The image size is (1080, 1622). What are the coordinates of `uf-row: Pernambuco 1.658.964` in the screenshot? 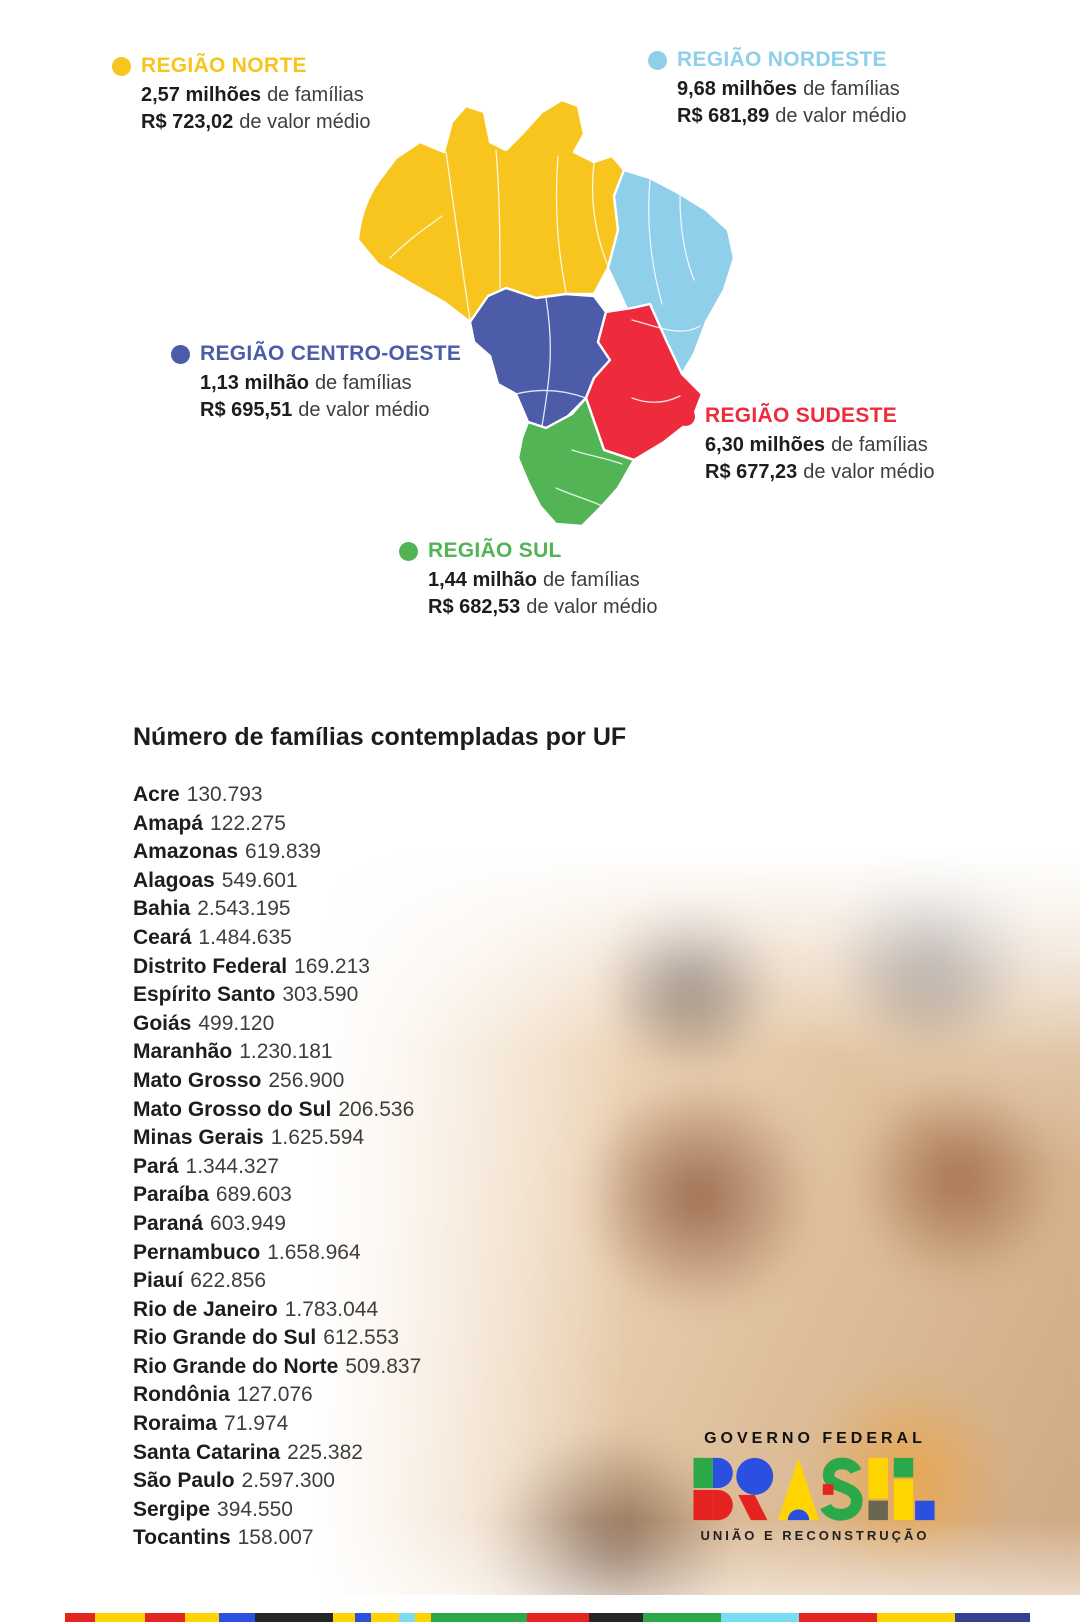 It's located at (277, 1253).